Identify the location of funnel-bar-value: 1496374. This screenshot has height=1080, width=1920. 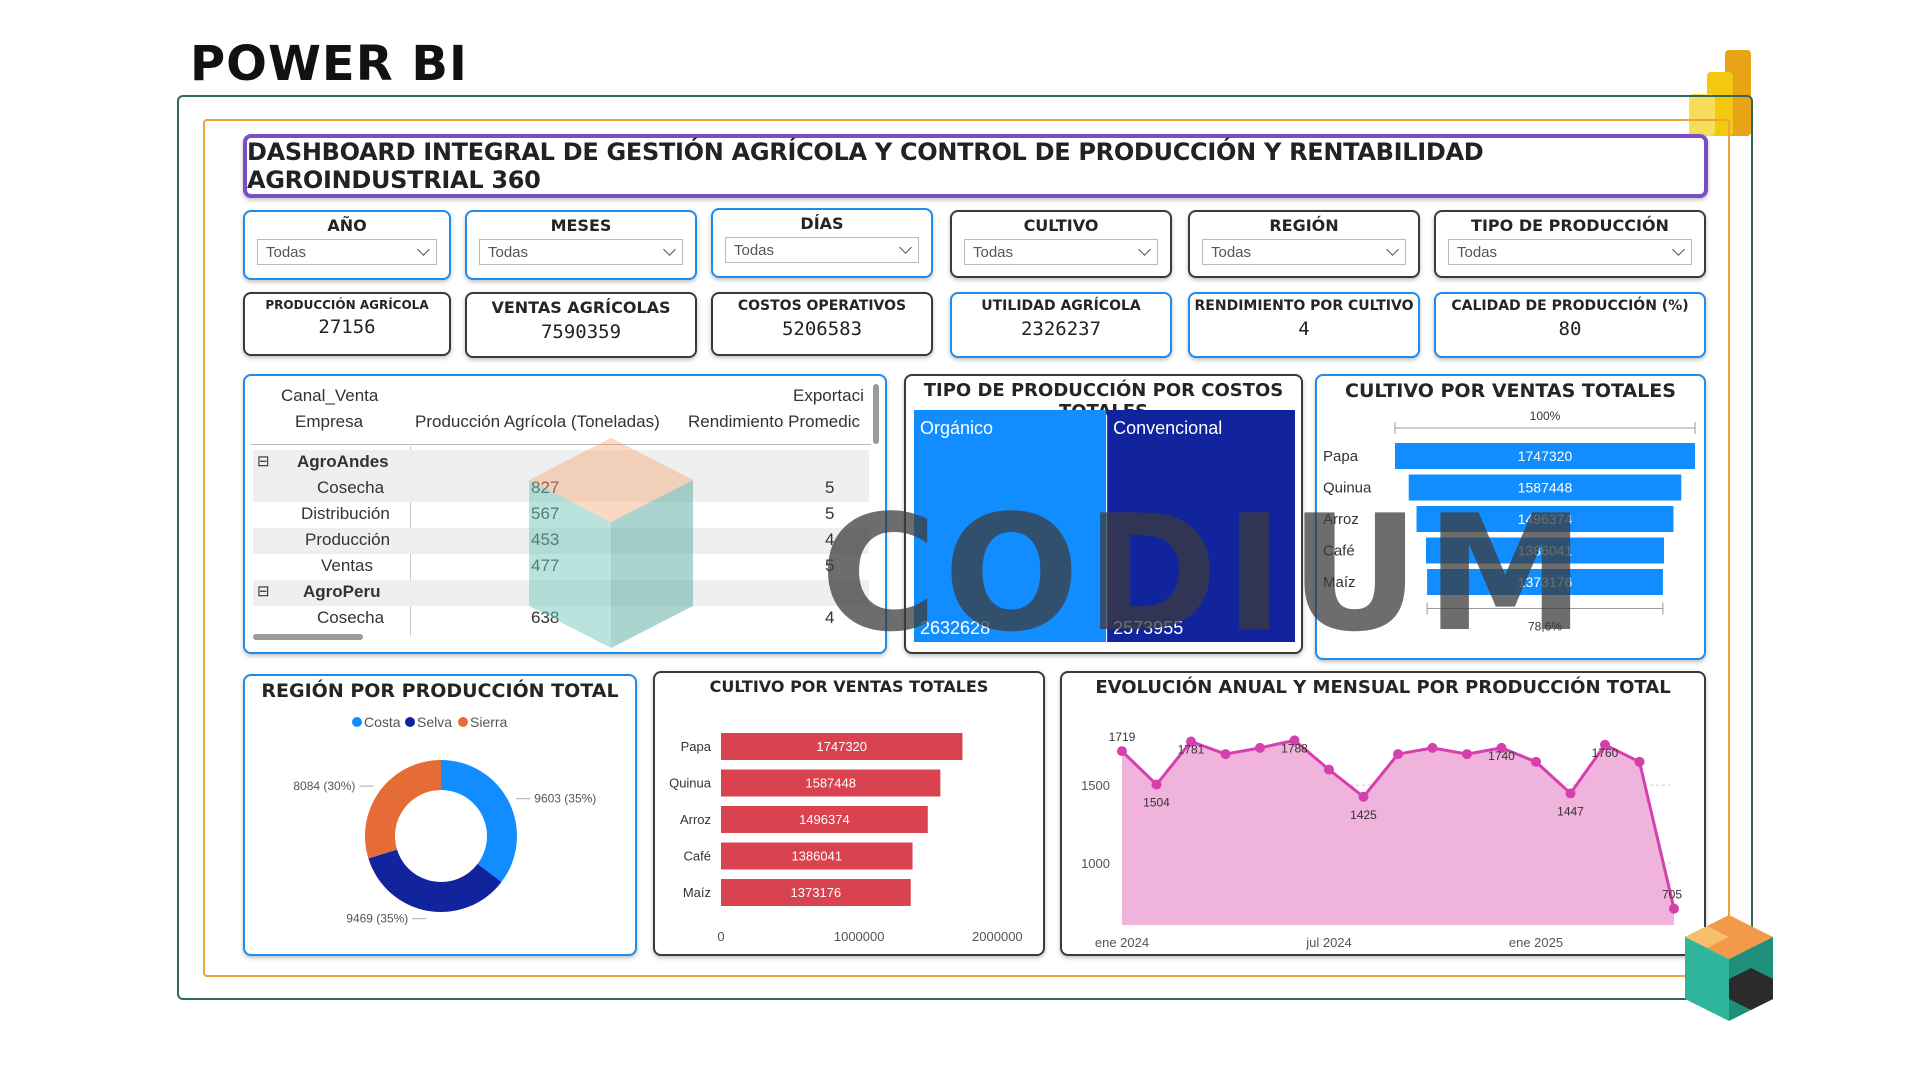
(1545, 519).